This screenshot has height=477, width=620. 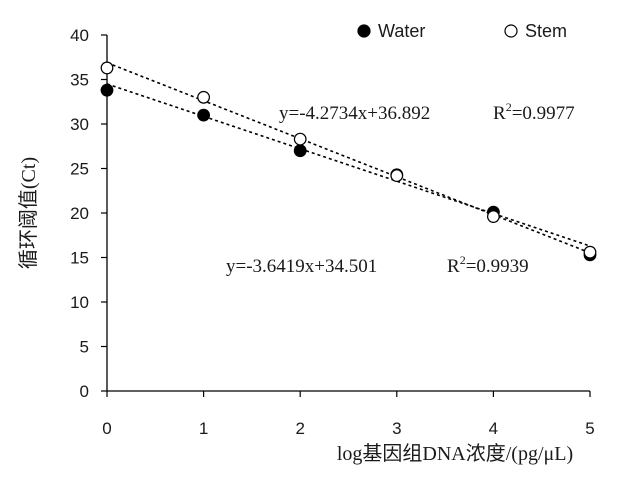 What do you see at coordinates (79, 302) in the screenshot?
I see `y-tick-label-2: 10` at bounding box center [79, 302].